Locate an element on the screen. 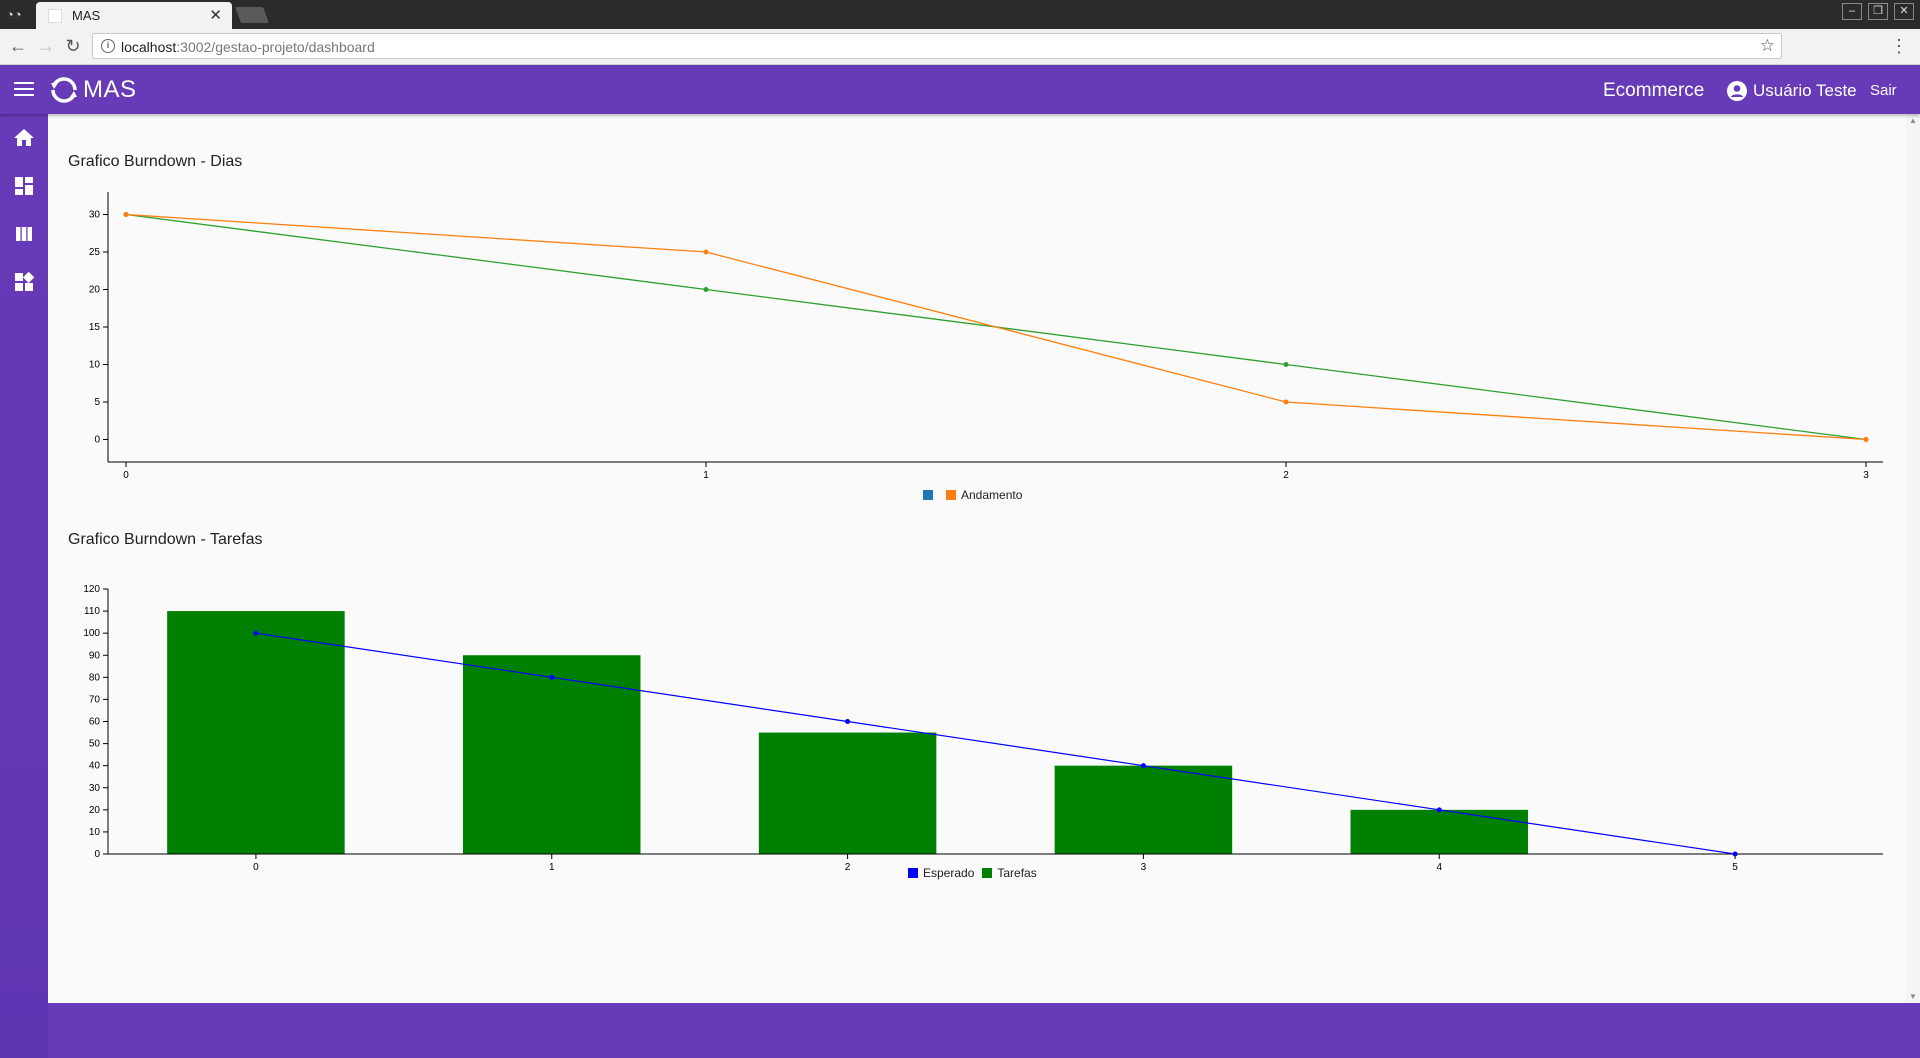  logout-button: Sair is located at coordinates (1883, 90).